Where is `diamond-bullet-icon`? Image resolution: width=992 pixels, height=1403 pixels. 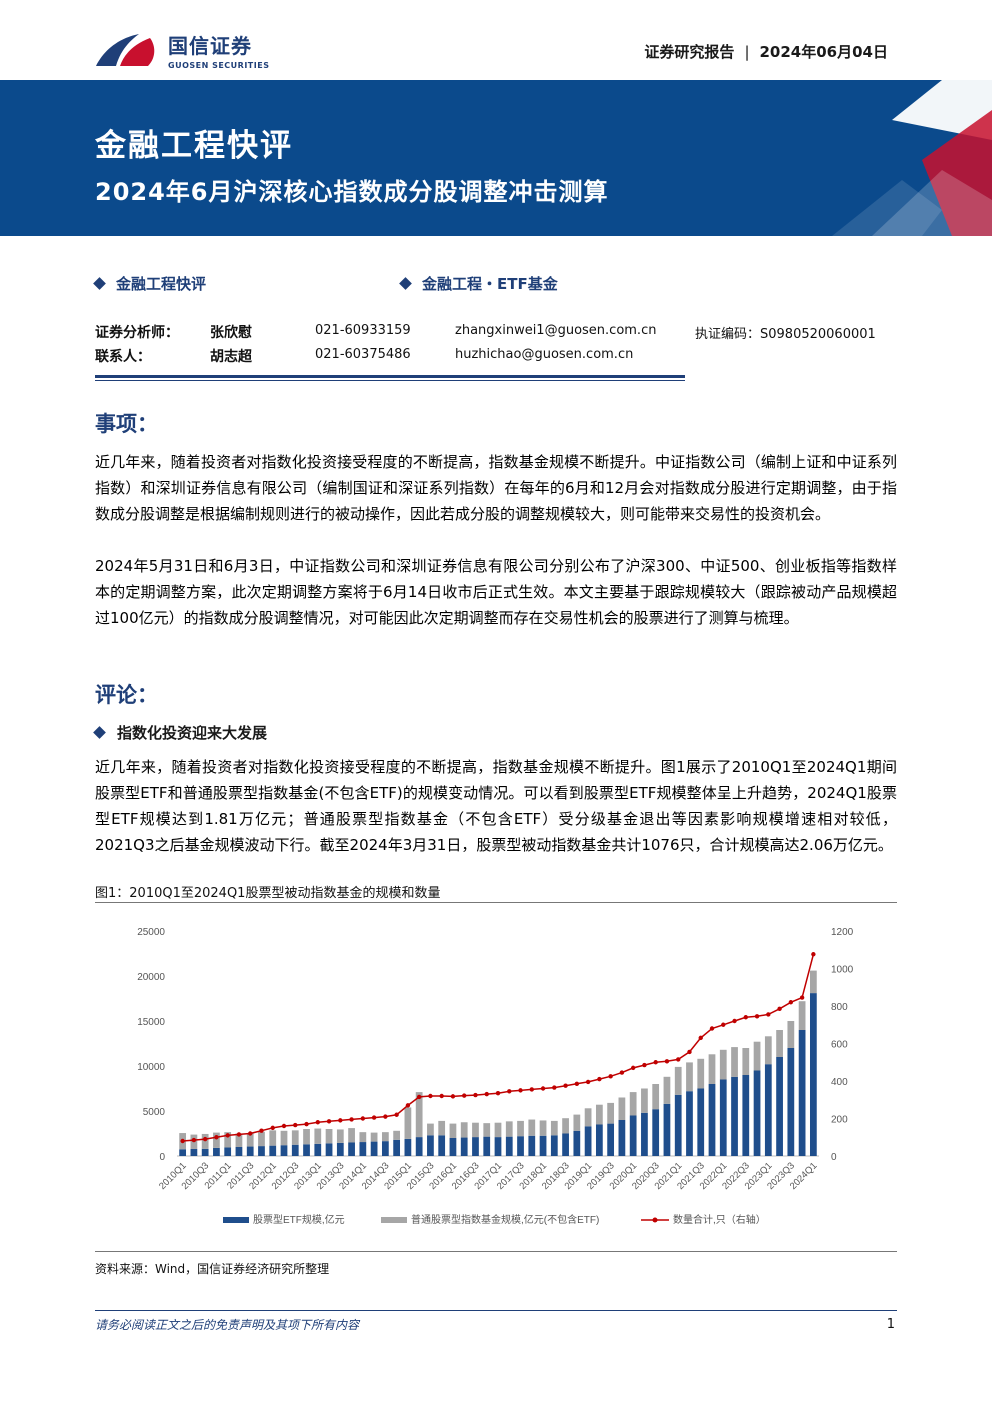
diamond-bullet-icon is located at coordinates (99, 283).